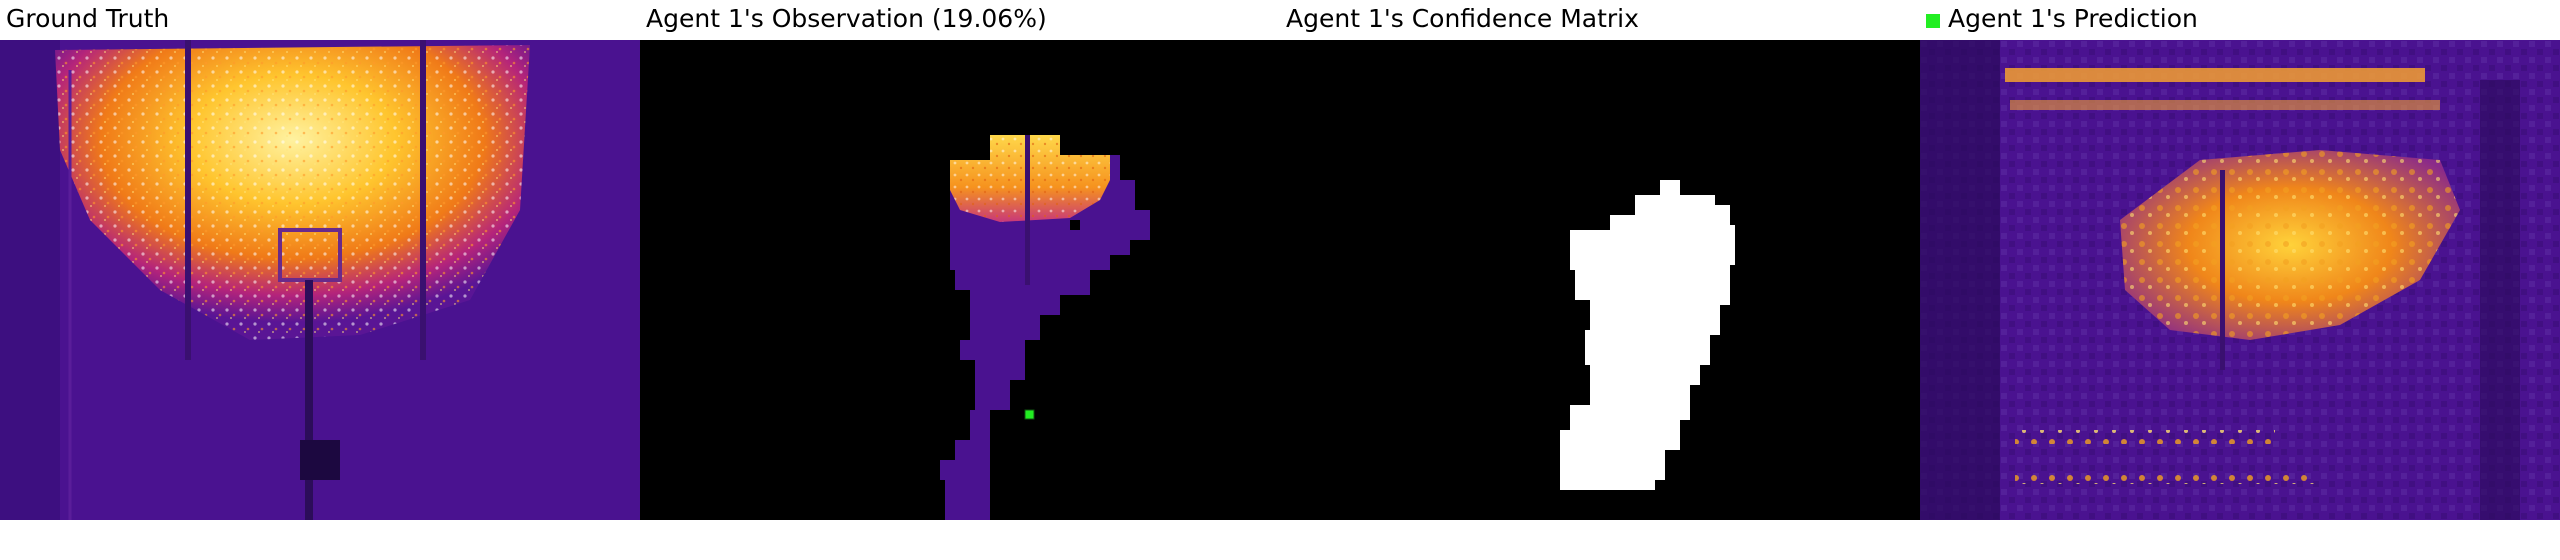 This screenshot has height=560, width=2560. I want to click on confidence-hole, so click(1715, 340).